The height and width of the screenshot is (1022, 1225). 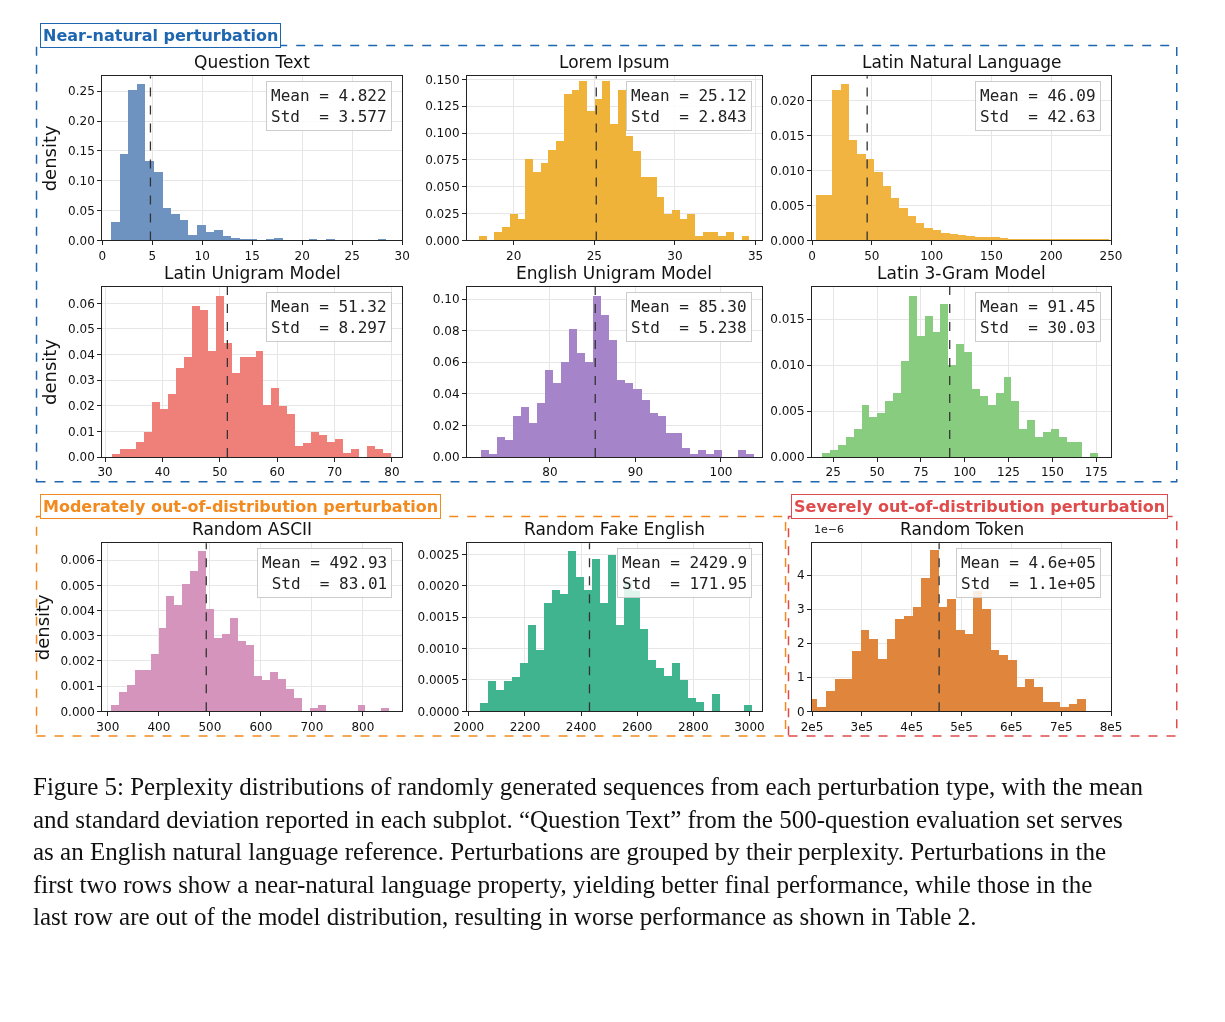 What do you see at coordinates (689, 106) in the screenshot?
I see `annotation: Mean = 25.12 Std = 2.843` at bounding box center [689, 106].